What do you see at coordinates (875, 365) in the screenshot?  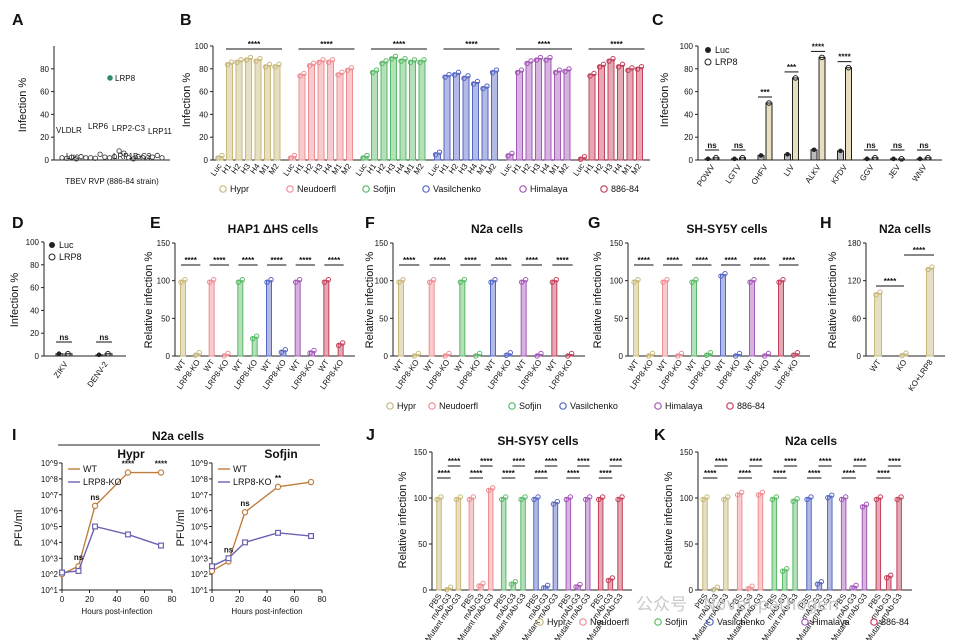 I see `x-tick-label: WT` at bounding box center [875, 365].